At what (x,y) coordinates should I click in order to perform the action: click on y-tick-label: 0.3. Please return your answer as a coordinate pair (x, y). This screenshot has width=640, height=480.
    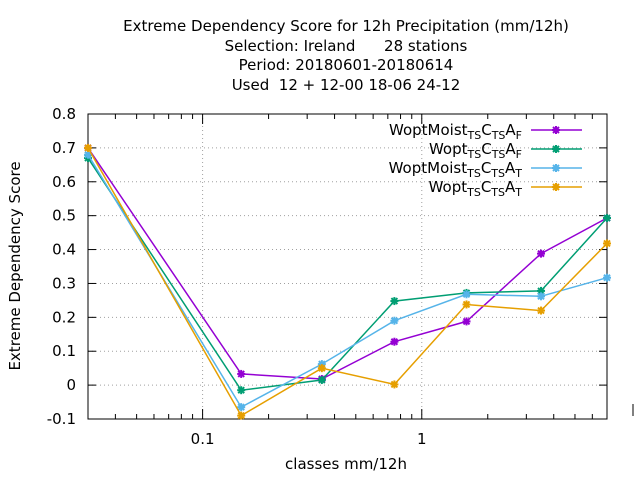
    Looking at the image, I should click on (64, 283).